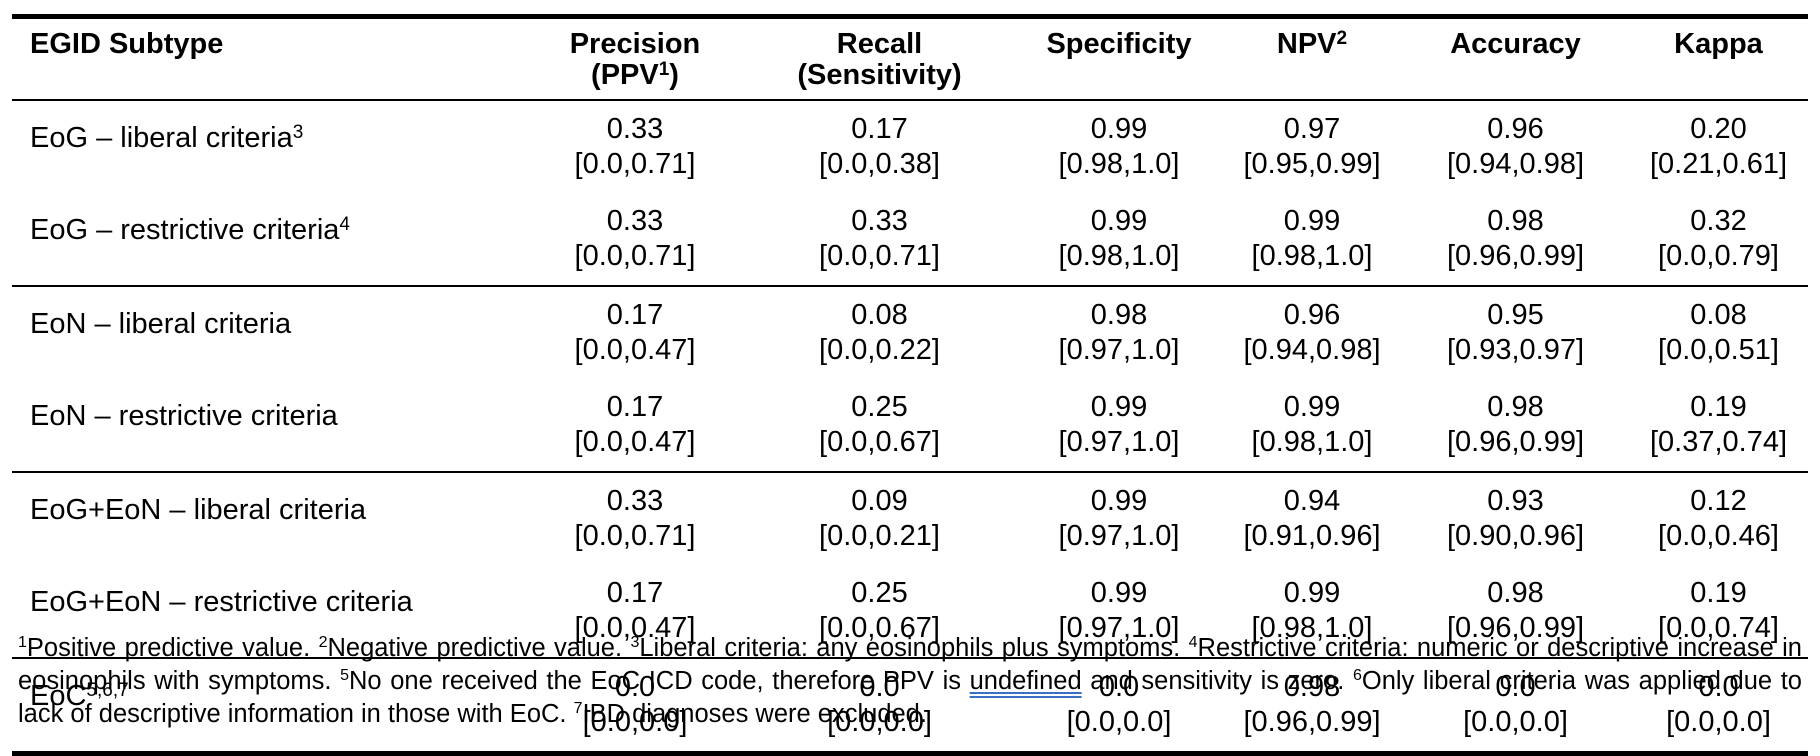  What do you see at coordinates (1515, 518) in the screenshot?
I see `accuracy-cell: 0.93 [0.90,0.96]` at bounding box center [1515, 518].